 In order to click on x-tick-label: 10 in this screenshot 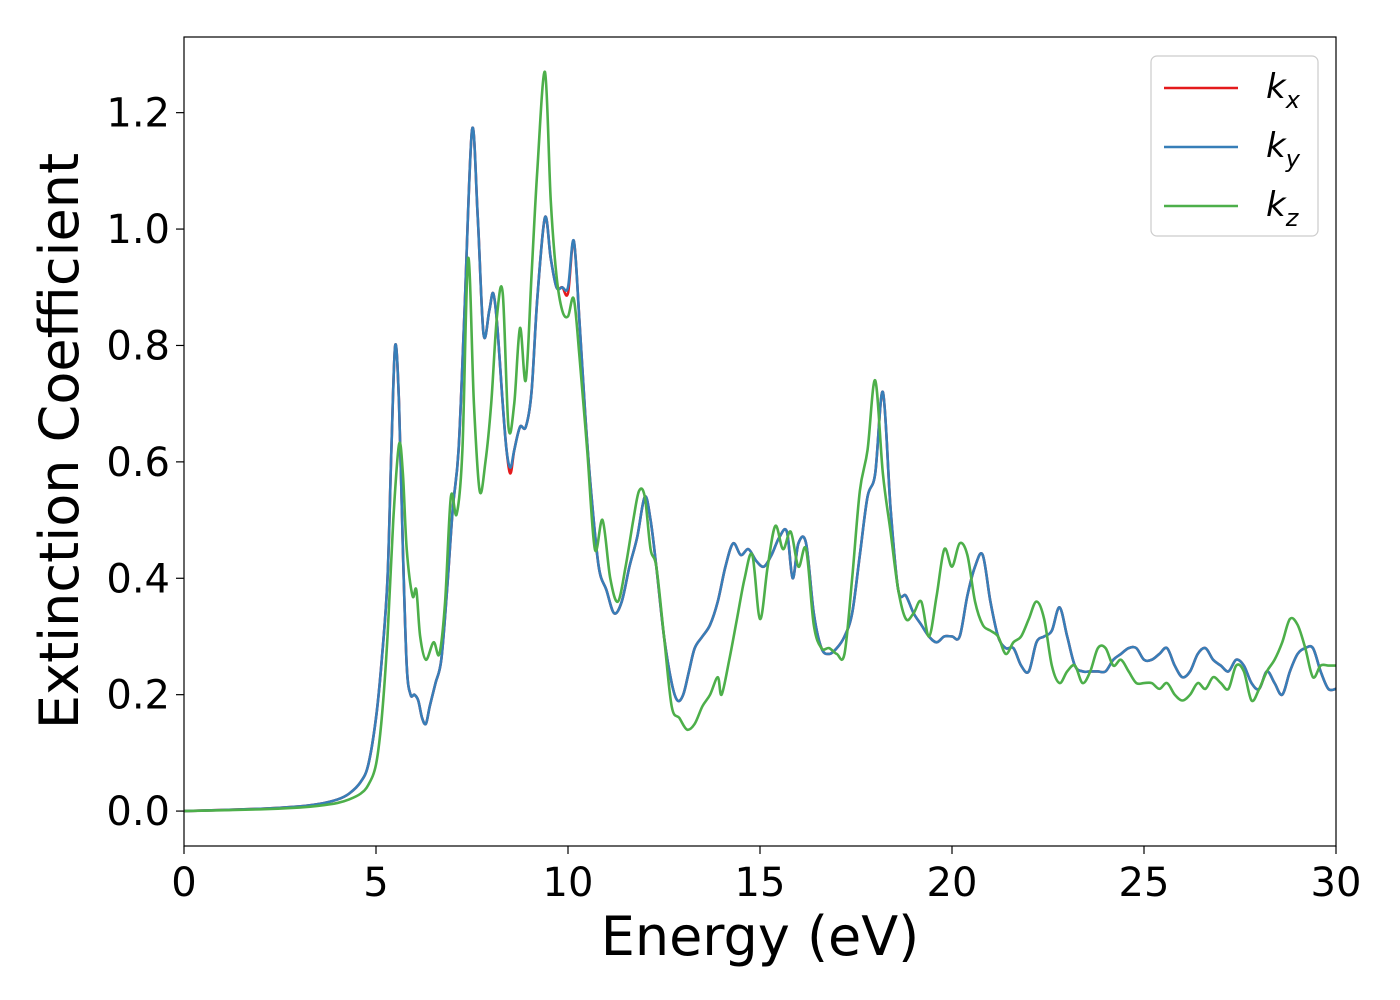, I will do `click(568, 883)`.